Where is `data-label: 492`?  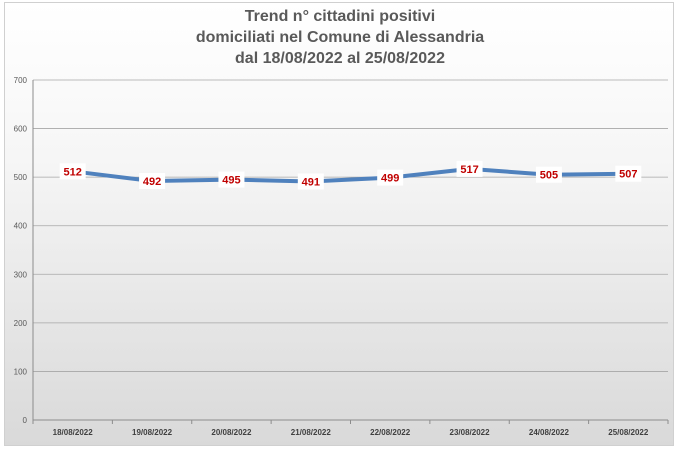 data-label: 492 is located at coordinates (152, 182).